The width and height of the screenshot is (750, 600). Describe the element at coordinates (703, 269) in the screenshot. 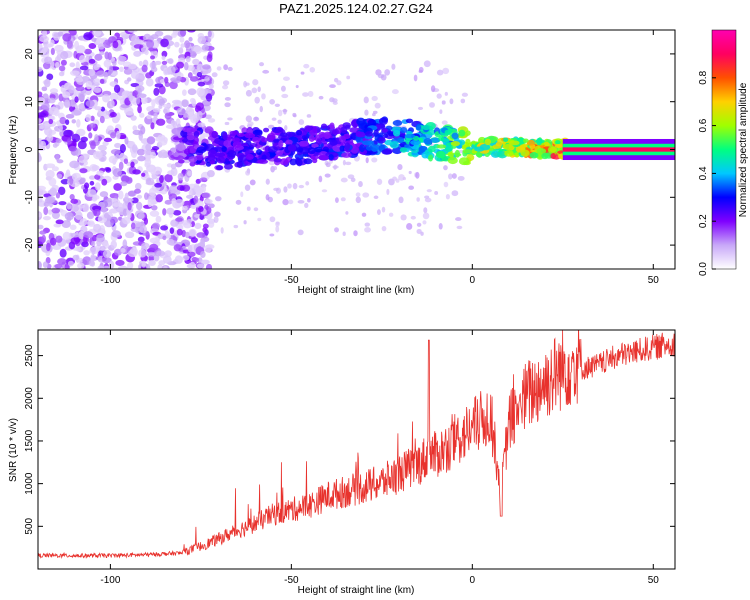

I see `colorbar-tick: 0.0` at that location.